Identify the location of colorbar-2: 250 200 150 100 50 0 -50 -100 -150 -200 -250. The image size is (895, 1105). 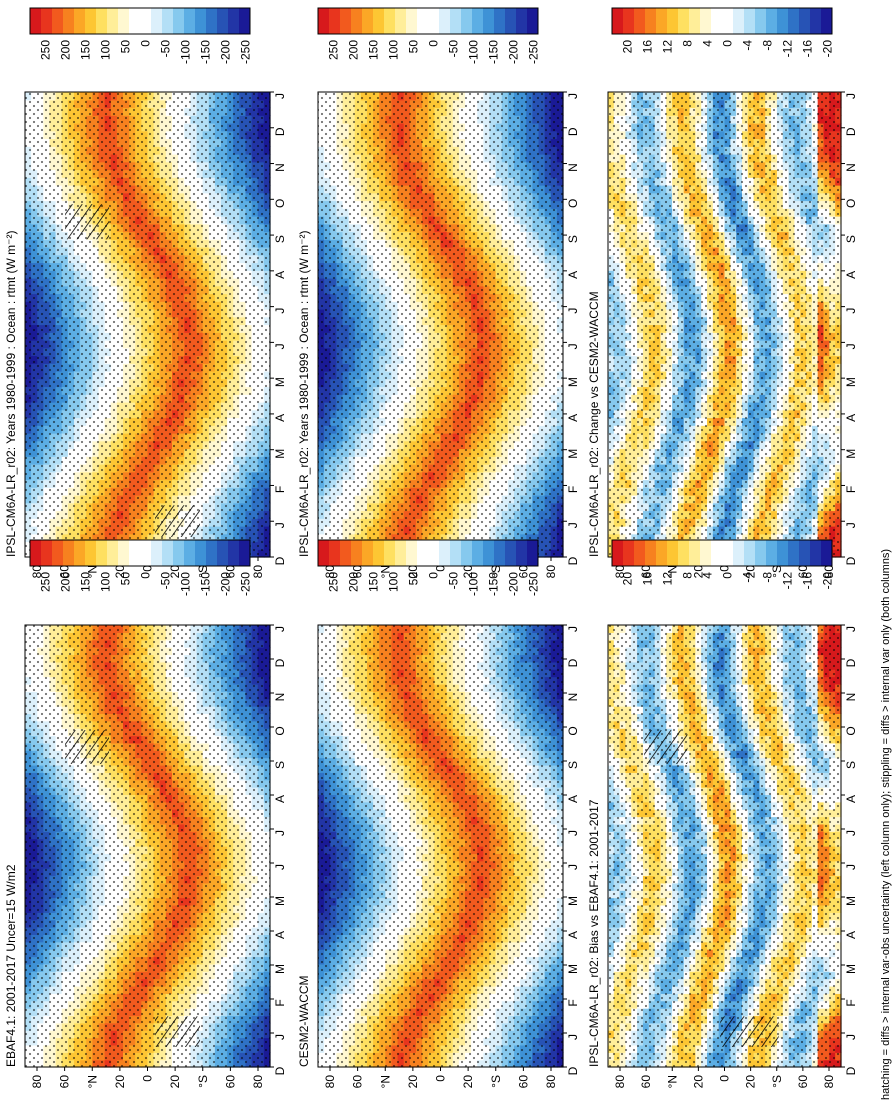
(429, 35).